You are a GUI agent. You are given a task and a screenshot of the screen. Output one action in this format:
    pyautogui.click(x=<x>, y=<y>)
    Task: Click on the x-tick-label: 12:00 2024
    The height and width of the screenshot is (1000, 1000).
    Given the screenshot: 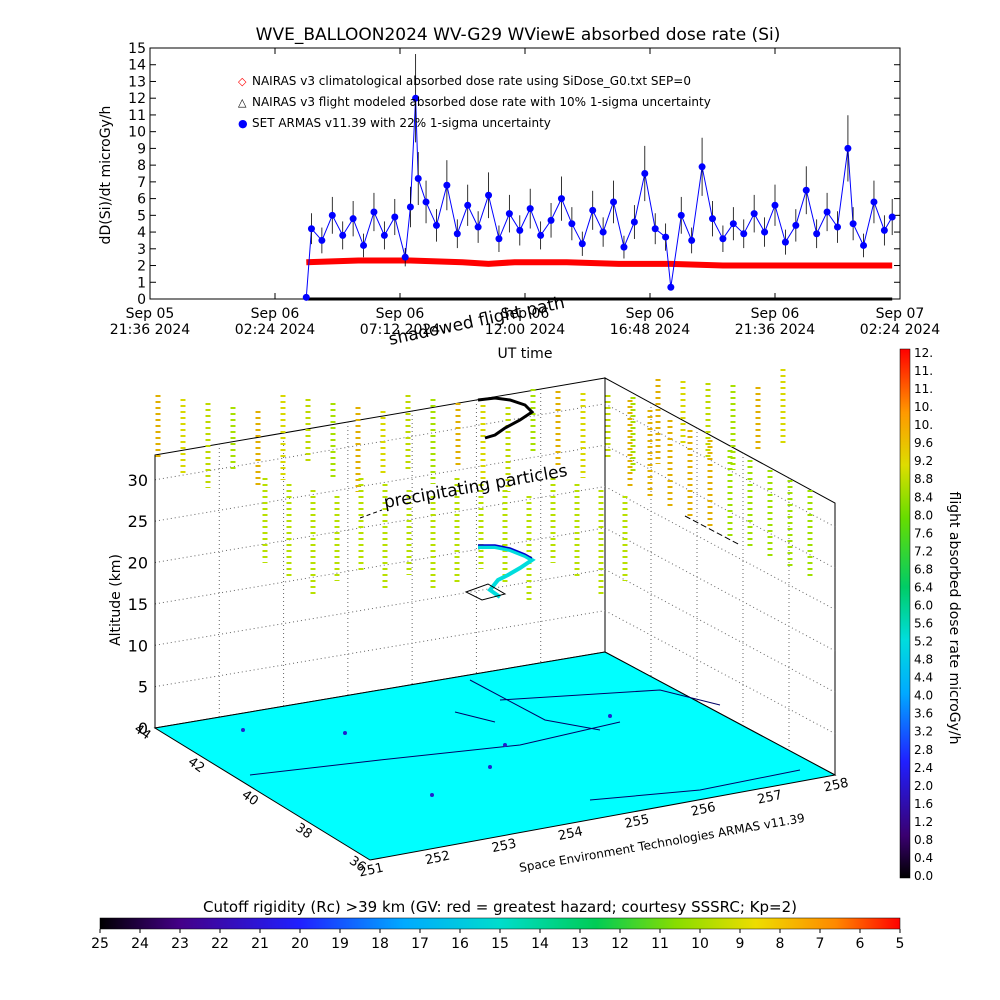 What is the action you would take?
    pyautogui.click(x=525, y=330)
    